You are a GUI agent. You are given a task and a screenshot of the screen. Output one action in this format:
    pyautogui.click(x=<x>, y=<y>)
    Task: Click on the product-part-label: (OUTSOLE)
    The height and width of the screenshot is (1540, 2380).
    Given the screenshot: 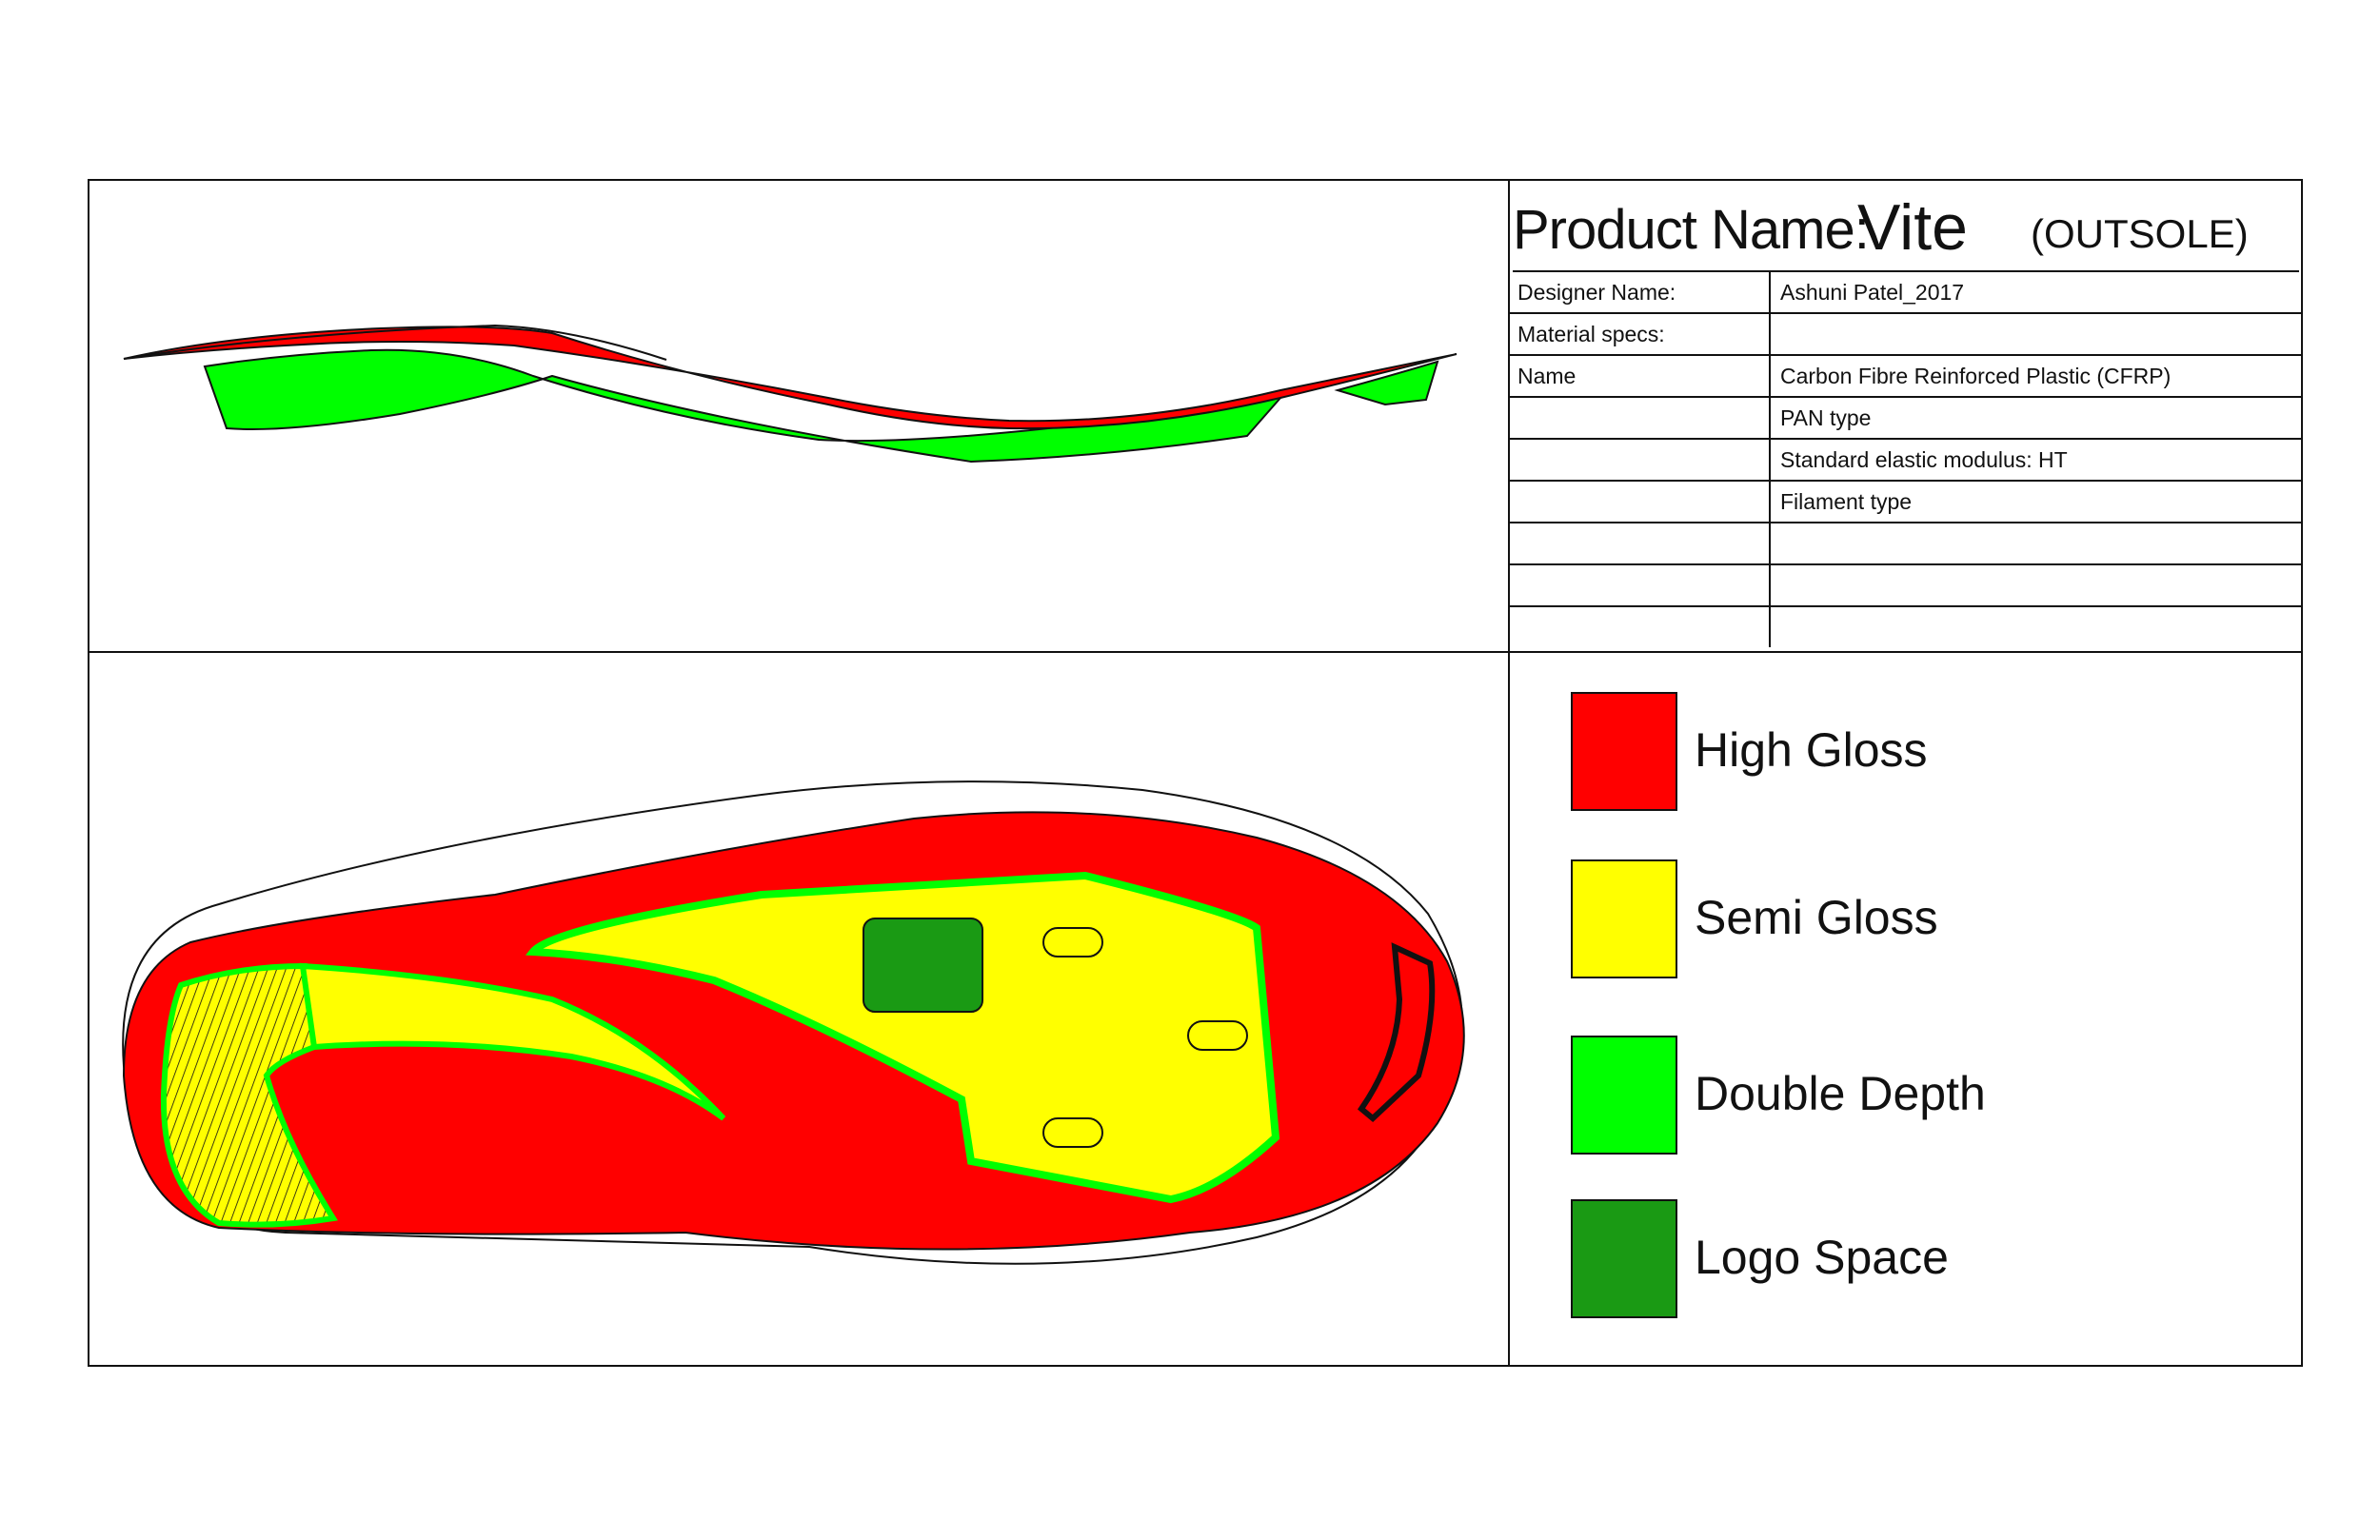 What is the action you would take?
    pyautogui.click(x=2140, y=233)
    